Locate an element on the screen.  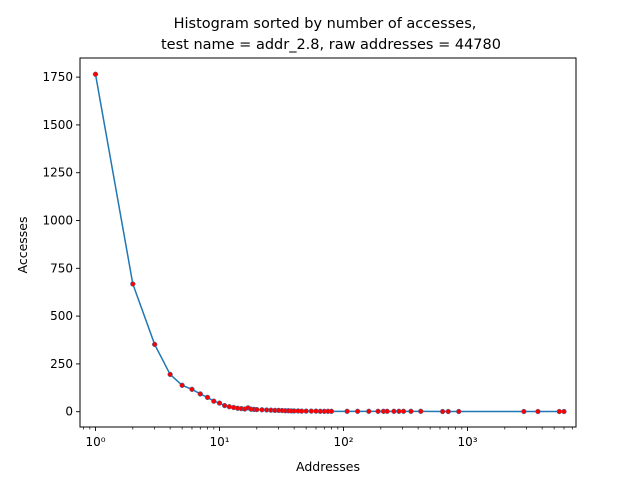
x-tick-label: 10³ is located at coordinates (467, 442).